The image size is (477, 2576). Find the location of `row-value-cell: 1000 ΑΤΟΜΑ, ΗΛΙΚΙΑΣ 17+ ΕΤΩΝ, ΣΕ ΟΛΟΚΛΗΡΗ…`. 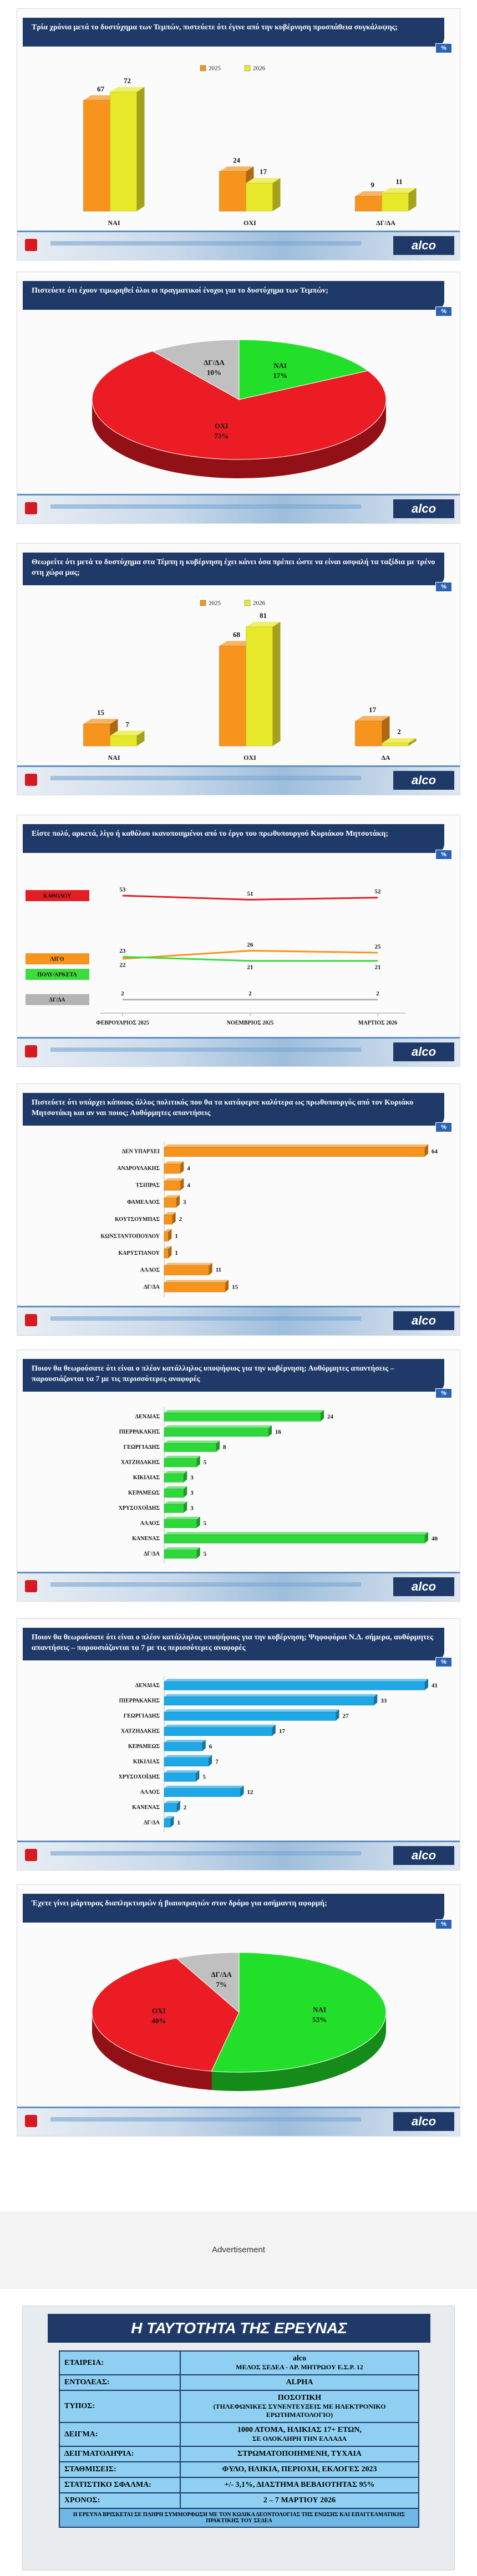

row-value-cell: 1000 ΑΤΟΜΑ, ΗΛΙΚΙΑΣ 17+ ΕΤΩΝ, ΣΕ ΟΛΟΚΛΗΡΗ… is located at coordinates (299, 2434).